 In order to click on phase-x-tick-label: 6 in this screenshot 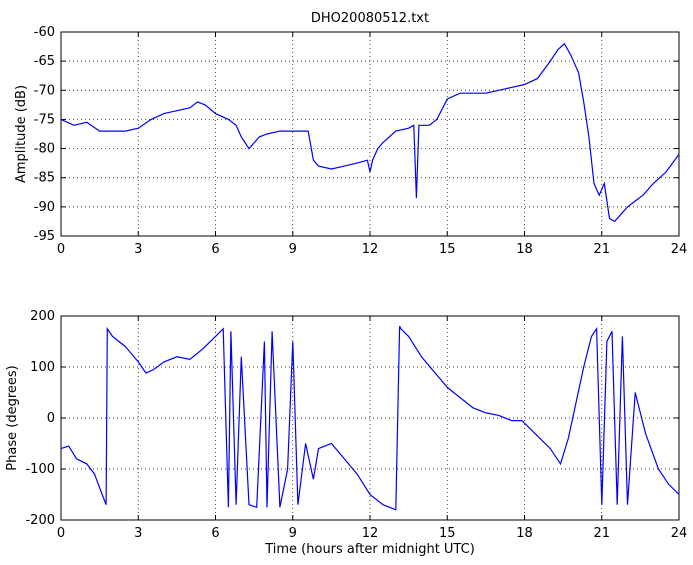, I will do `click(215, 533)`.